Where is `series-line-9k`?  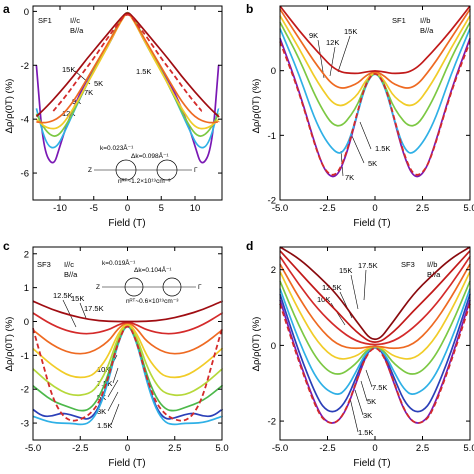
series-line-9k is located at coordinates (375, 61).